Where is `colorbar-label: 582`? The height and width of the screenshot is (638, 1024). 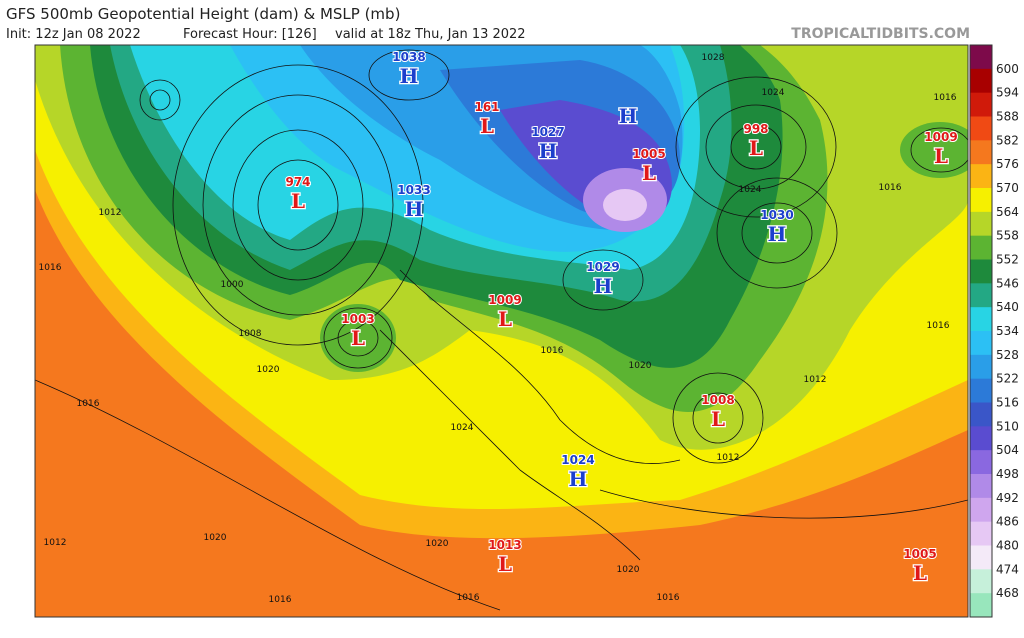
colorbar-label: 582 is located at coordinates (1007, 140).